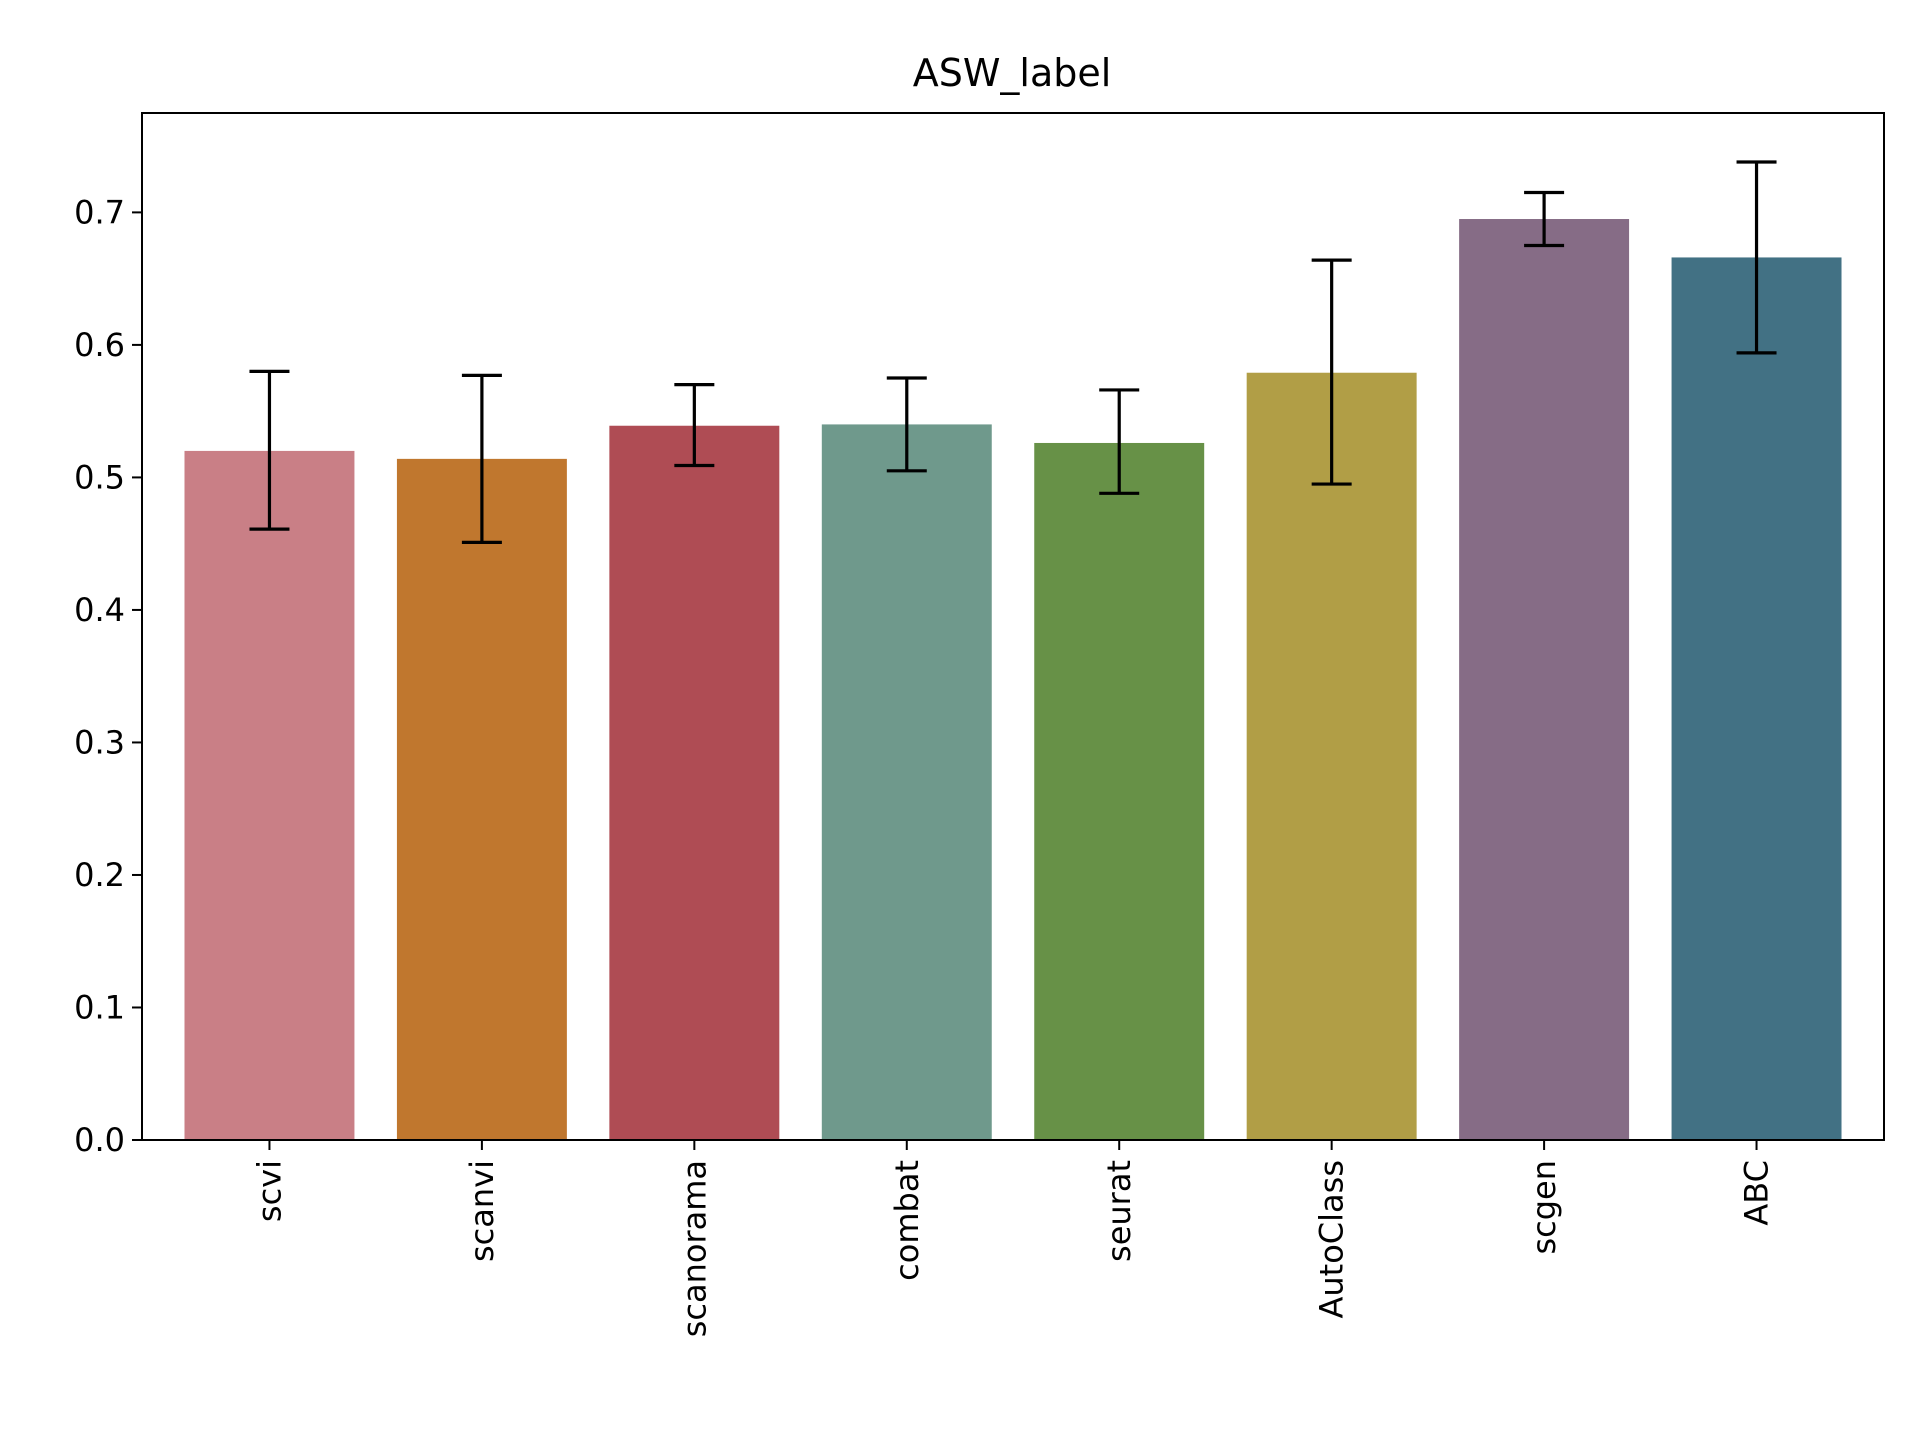 The height and width of the screenshot is (1440, 1920). I want to click on error-bar-AutoClass, so click(1331, 372).